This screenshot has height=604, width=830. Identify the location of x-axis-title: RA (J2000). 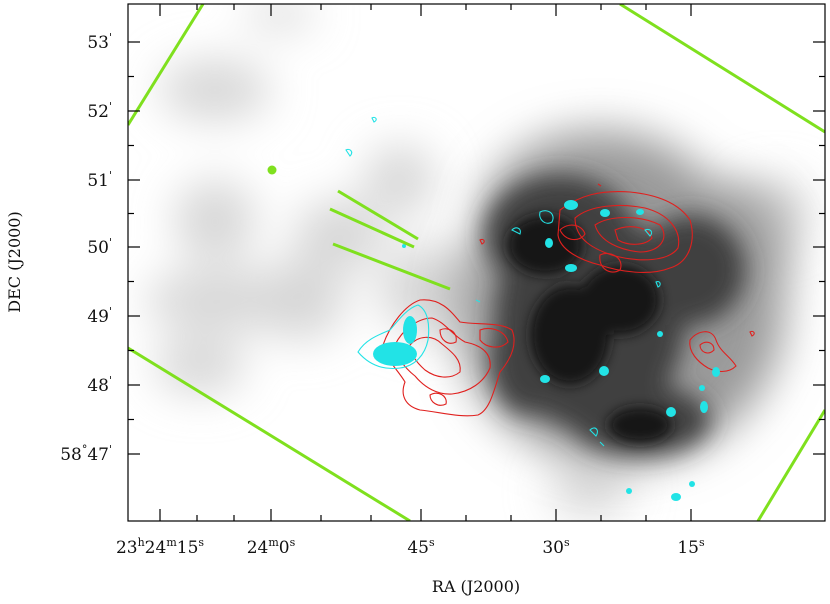
(476, 586).